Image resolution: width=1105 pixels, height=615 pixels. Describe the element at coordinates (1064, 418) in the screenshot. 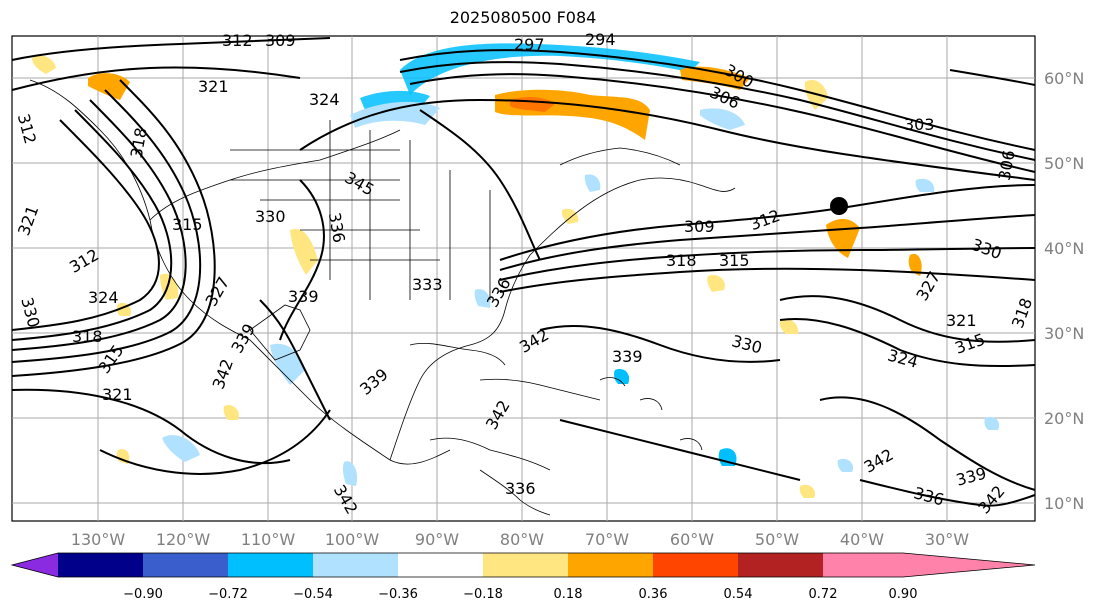

I see `lat-label-20n: 20°N` at that location.